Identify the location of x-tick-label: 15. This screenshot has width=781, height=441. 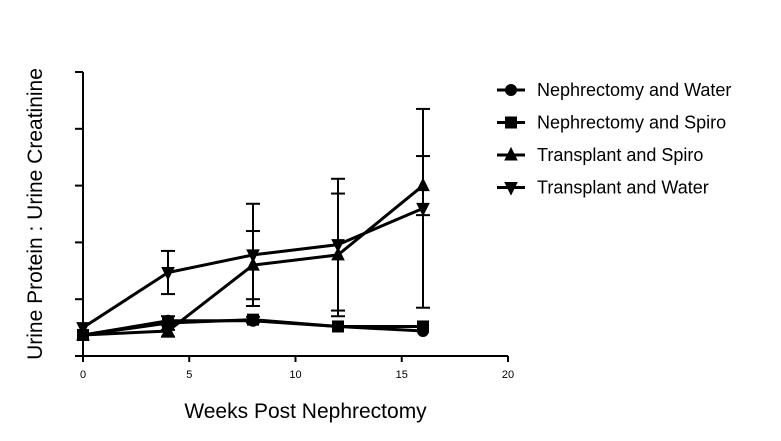
(402, 375).